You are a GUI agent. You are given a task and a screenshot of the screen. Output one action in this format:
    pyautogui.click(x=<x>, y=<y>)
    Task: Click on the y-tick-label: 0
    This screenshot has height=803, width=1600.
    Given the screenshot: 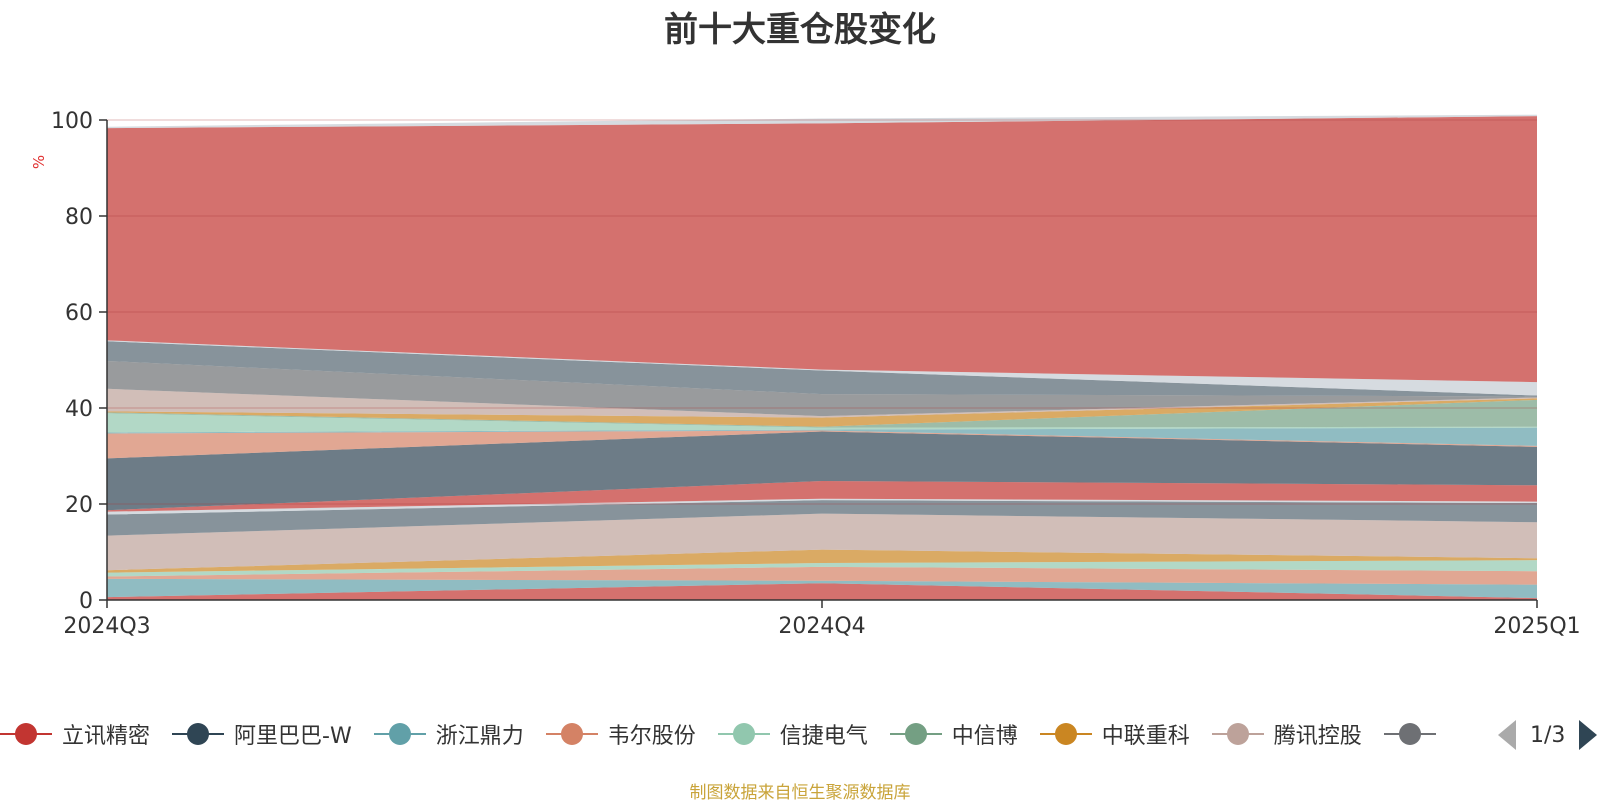 What is the action you would take?
    pyautogui.click(x=86, y=601)
    